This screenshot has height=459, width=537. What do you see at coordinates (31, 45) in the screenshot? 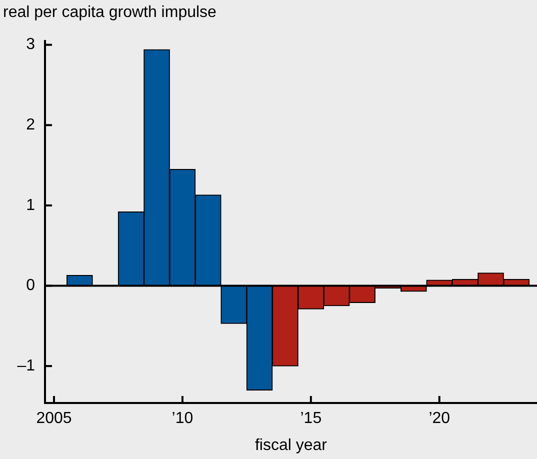
I see `y-tick-label: 3` at bounding box center [31, 45].